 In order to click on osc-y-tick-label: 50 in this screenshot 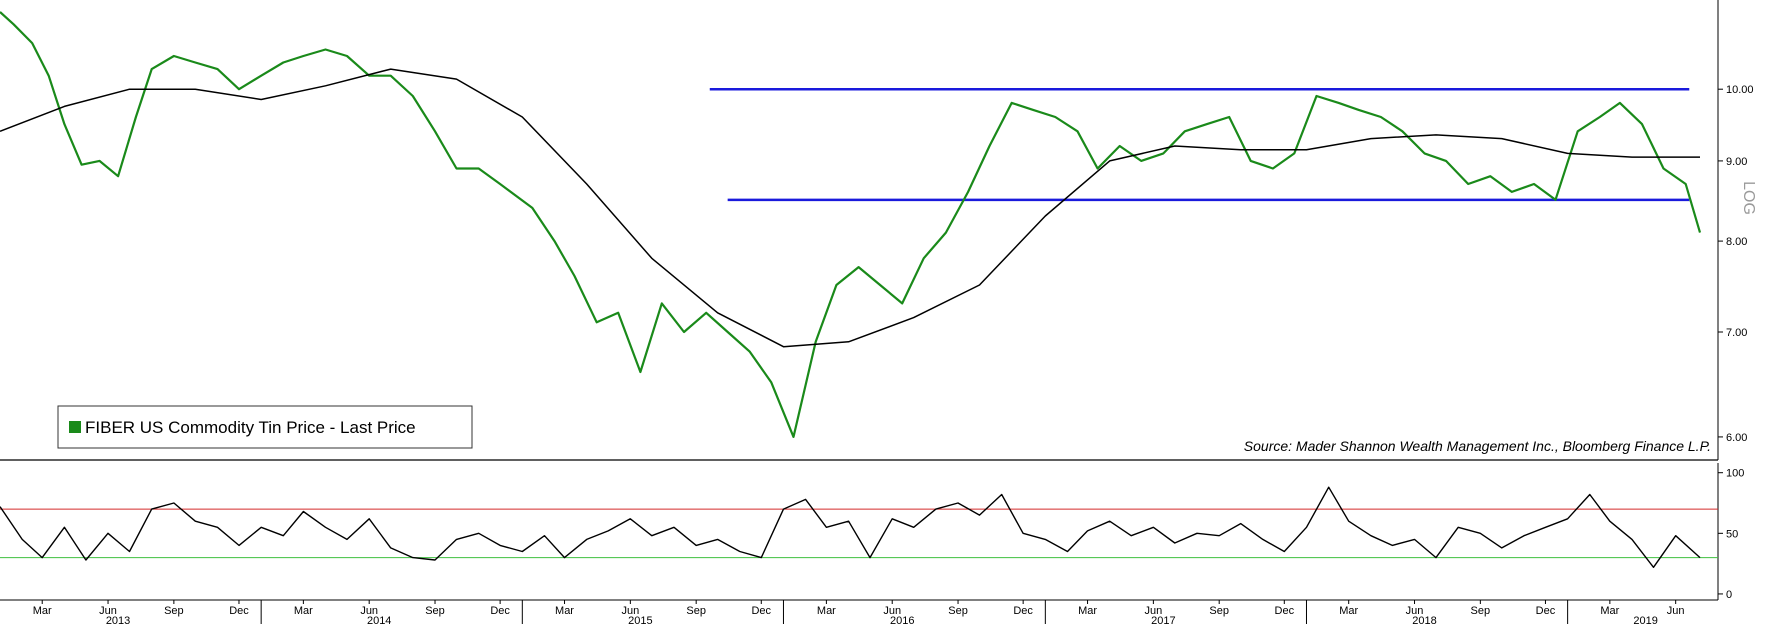, I will do `click(1732, 534)`.